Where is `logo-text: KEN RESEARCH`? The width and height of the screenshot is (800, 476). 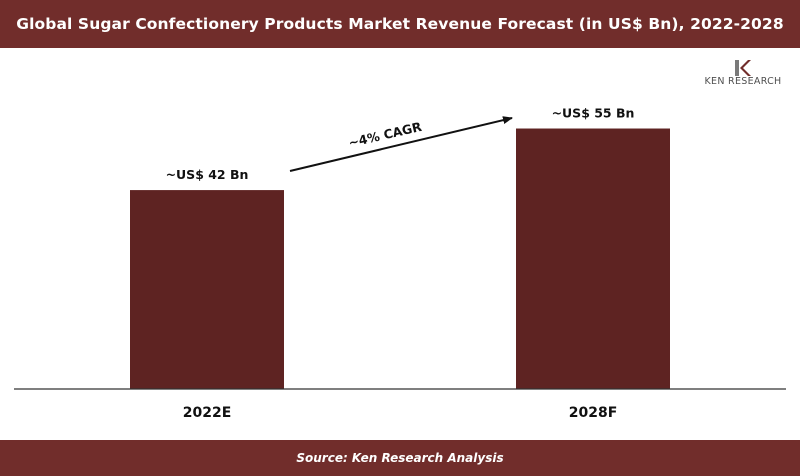 logo-text: KEN RESEARCH is located at coordinates (743, 81).